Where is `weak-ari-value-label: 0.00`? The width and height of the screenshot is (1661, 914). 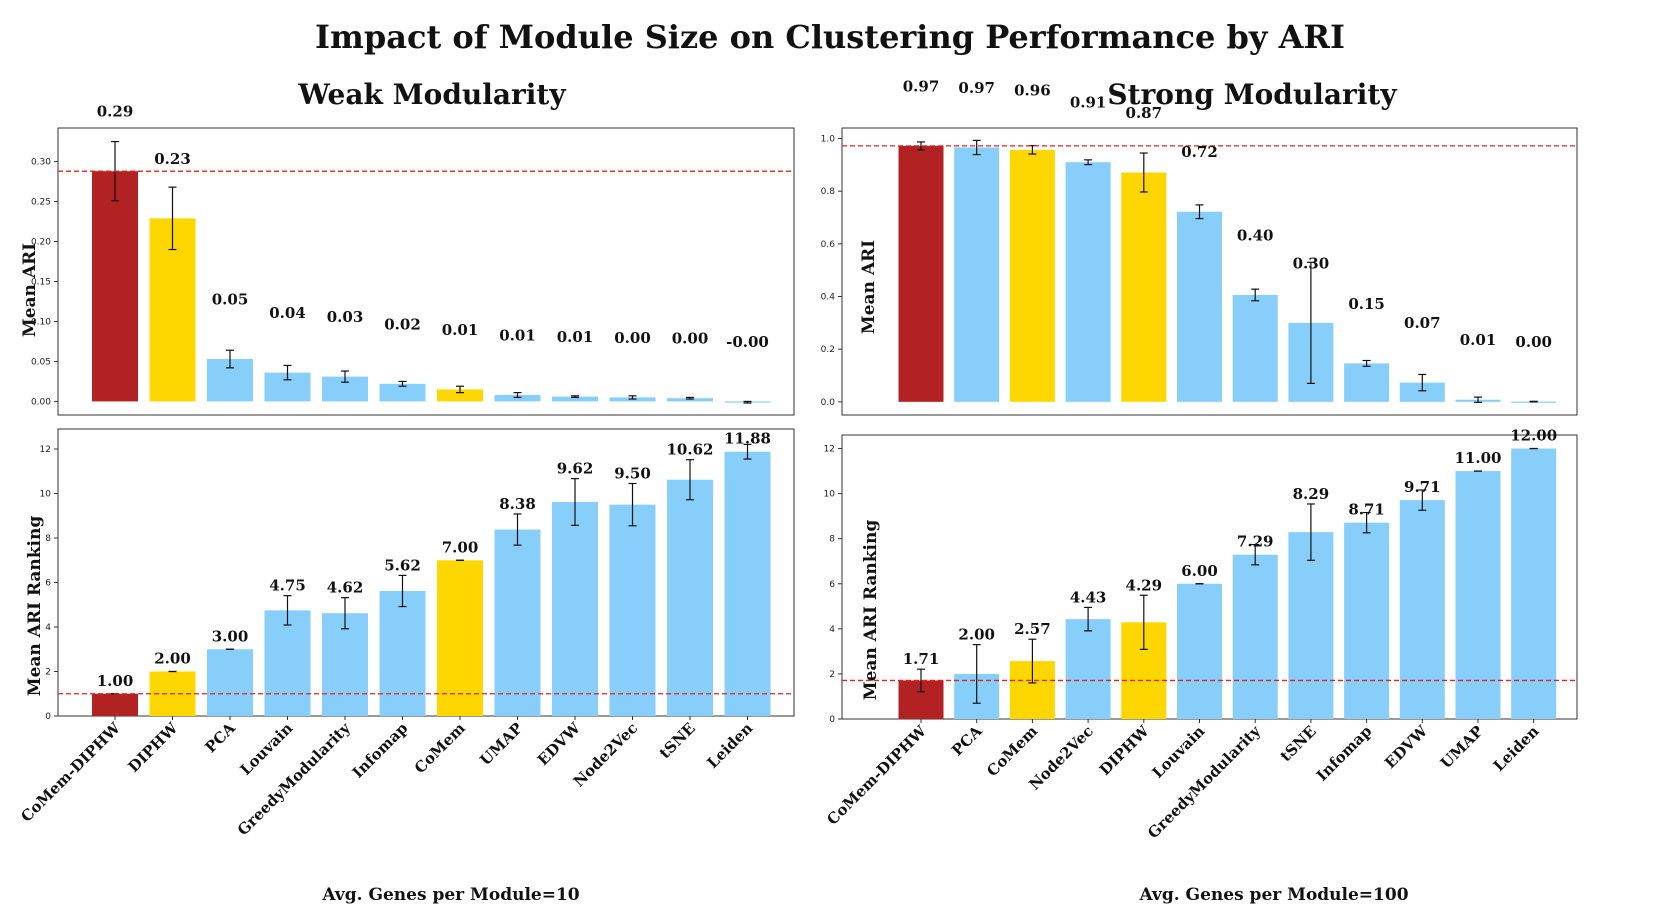
weak-ari-value-label: 0.00 is located at coordinates (690, 339).